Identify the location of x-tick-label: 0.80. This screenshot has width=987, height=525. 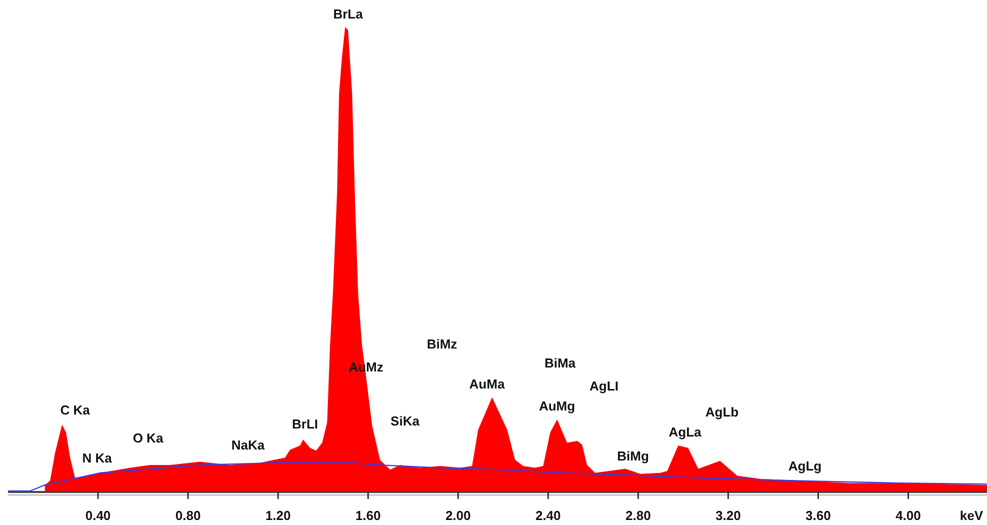
(188, 515).